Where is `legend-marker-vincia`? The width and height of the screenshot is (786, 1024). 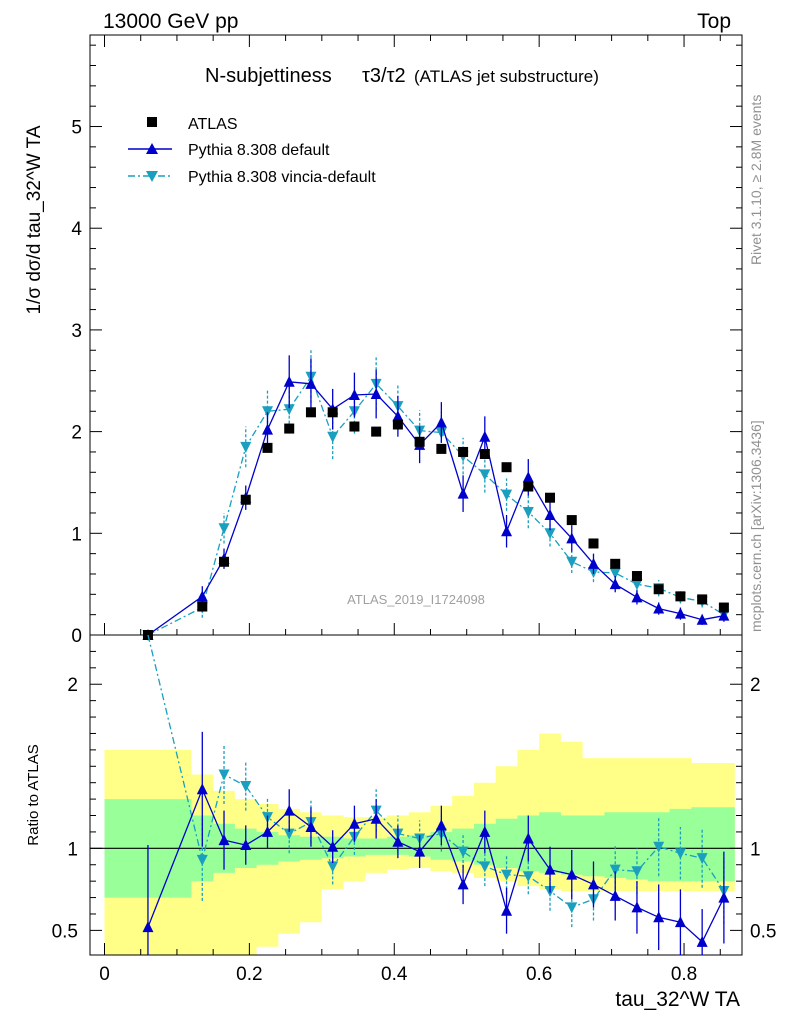
legend-marker-vincia is located at coordinates (152, 176).